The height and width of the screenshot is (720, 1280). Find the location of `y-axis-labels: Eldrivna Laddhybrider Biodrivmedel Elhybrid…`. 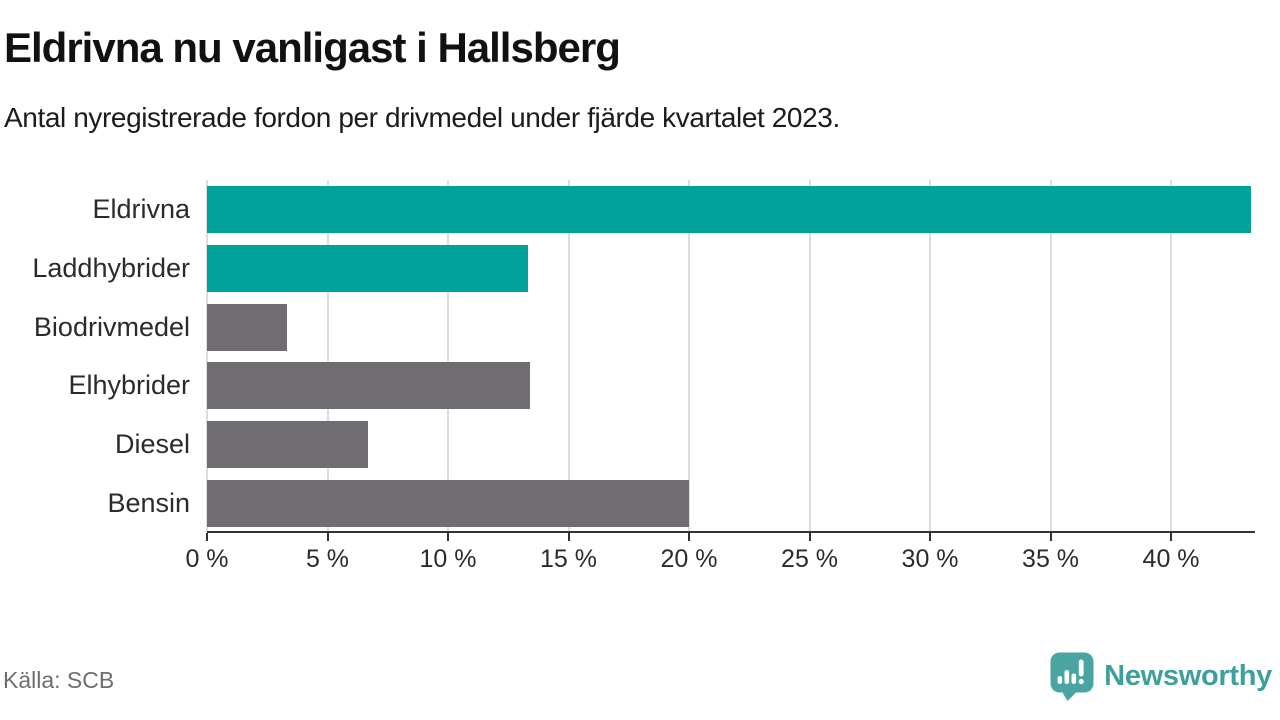

y-axis-labels: Eldrivna Laddhybrider Biodrivmedel Elhybrid… is located at coordinates (95, 356).